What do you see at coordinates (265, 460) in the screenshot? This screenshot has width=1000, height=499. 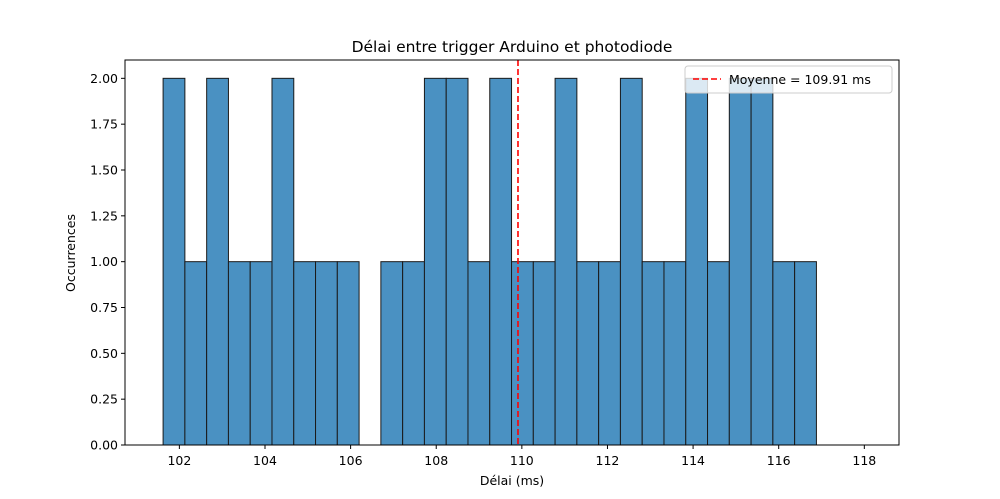 I see `x-tick-label: 104` at bounding box center [265, 460].